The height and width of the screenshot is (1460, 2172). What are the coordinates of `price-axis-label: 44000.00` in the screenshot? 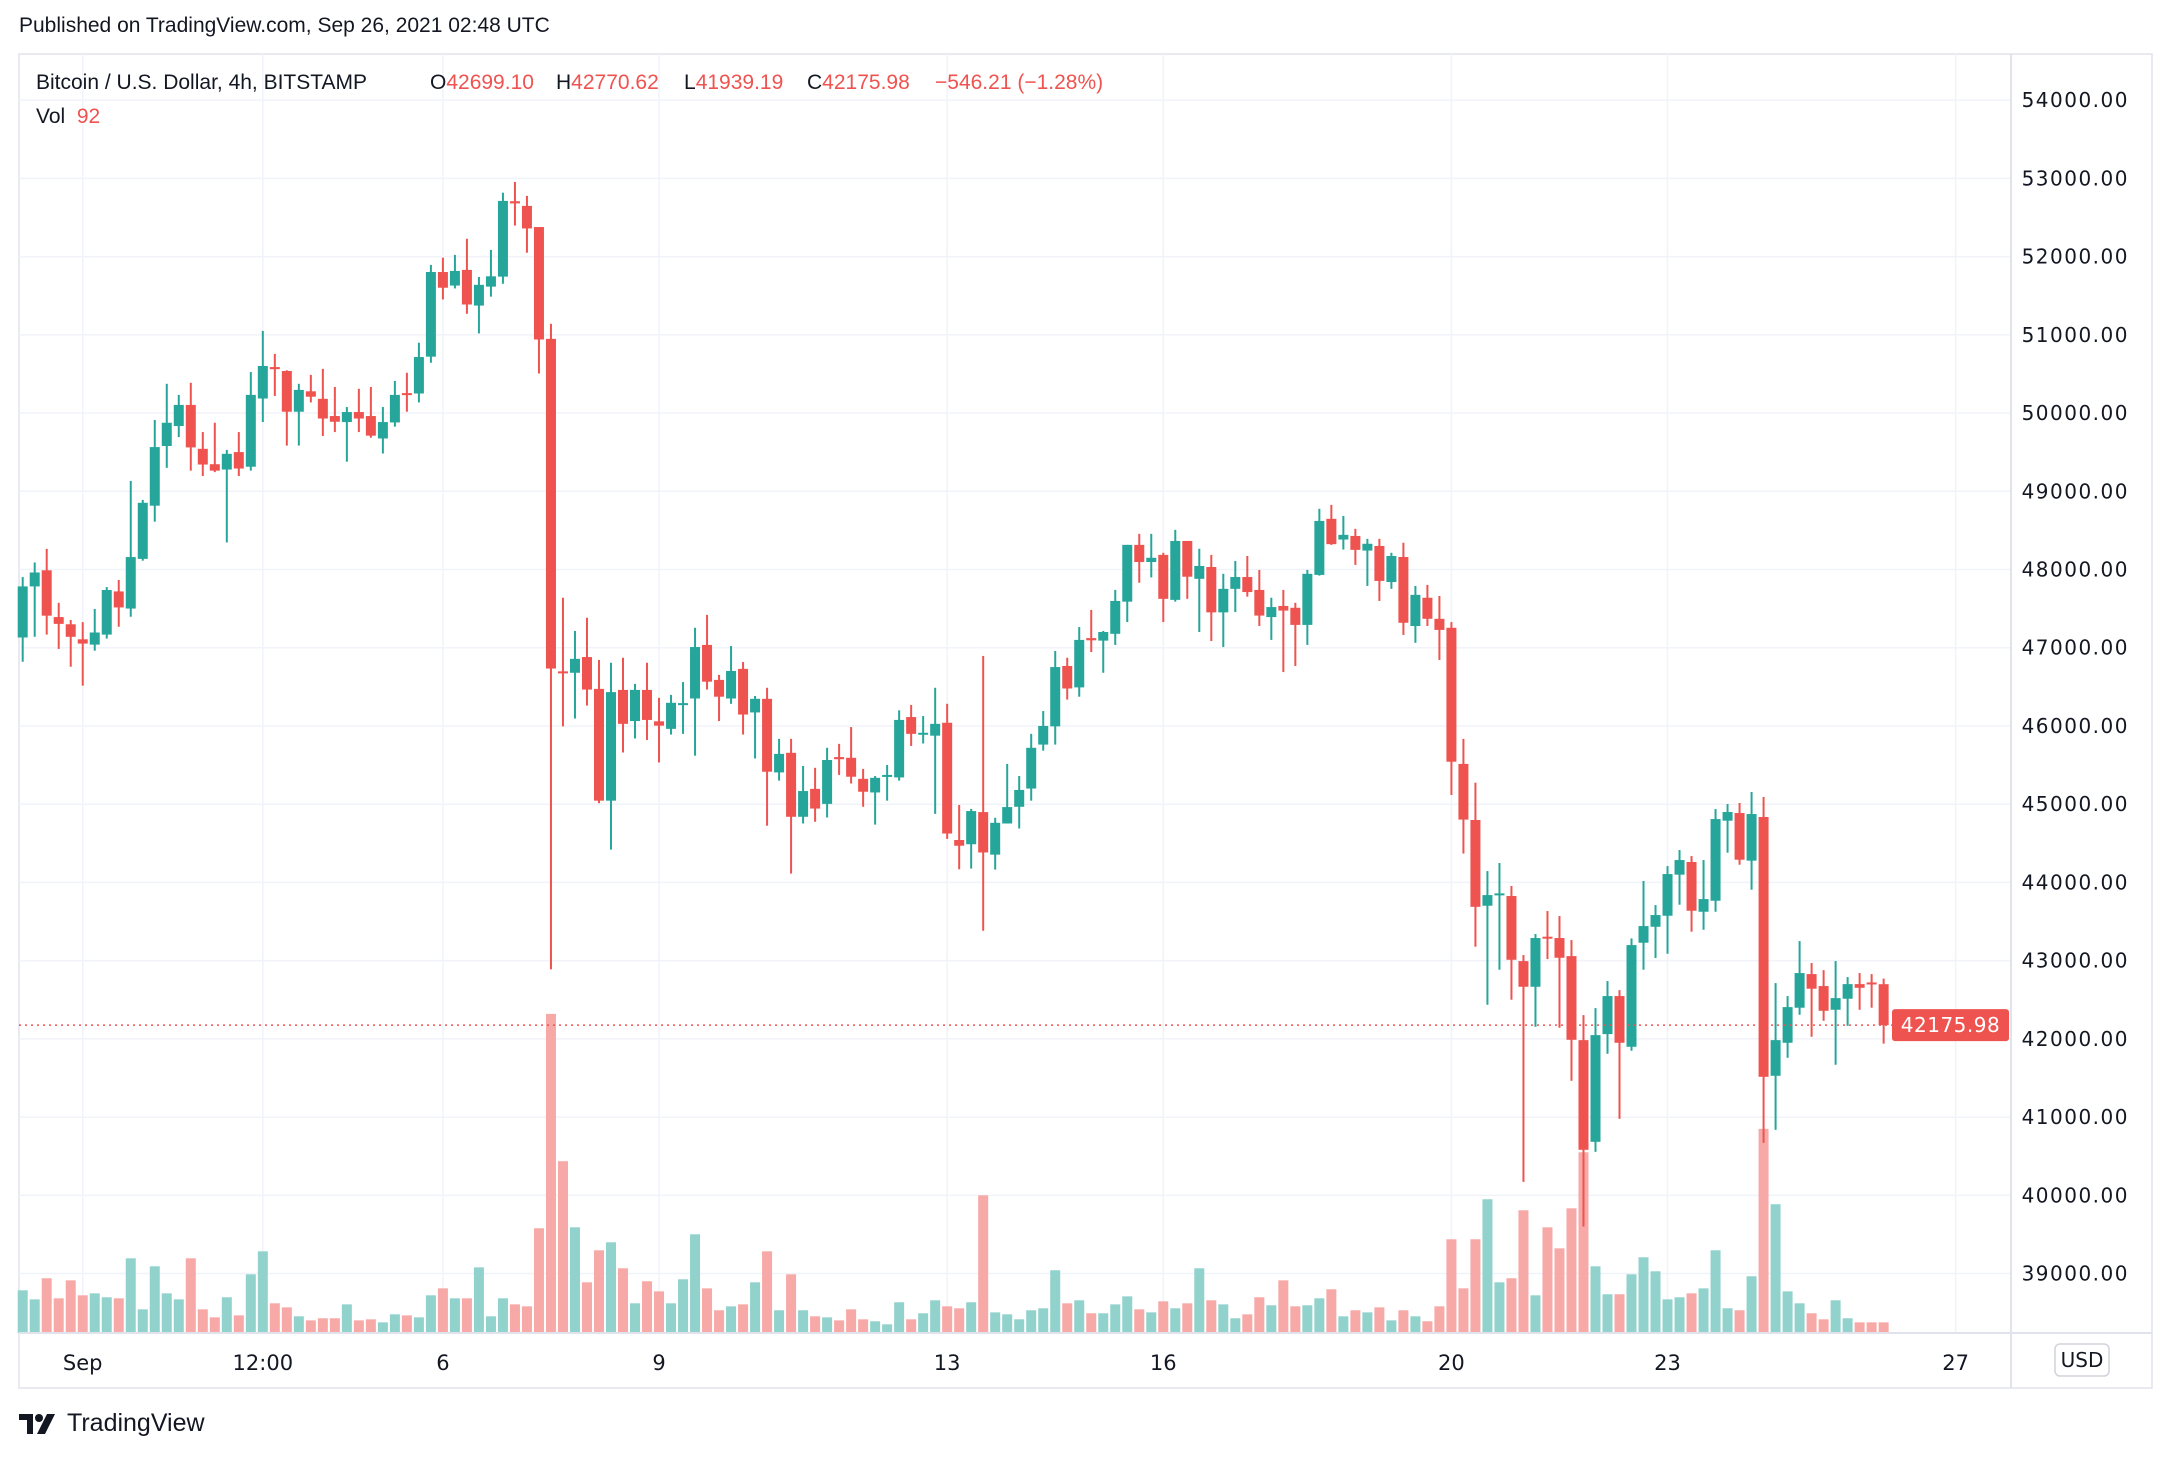 It's located at (2075, 882).